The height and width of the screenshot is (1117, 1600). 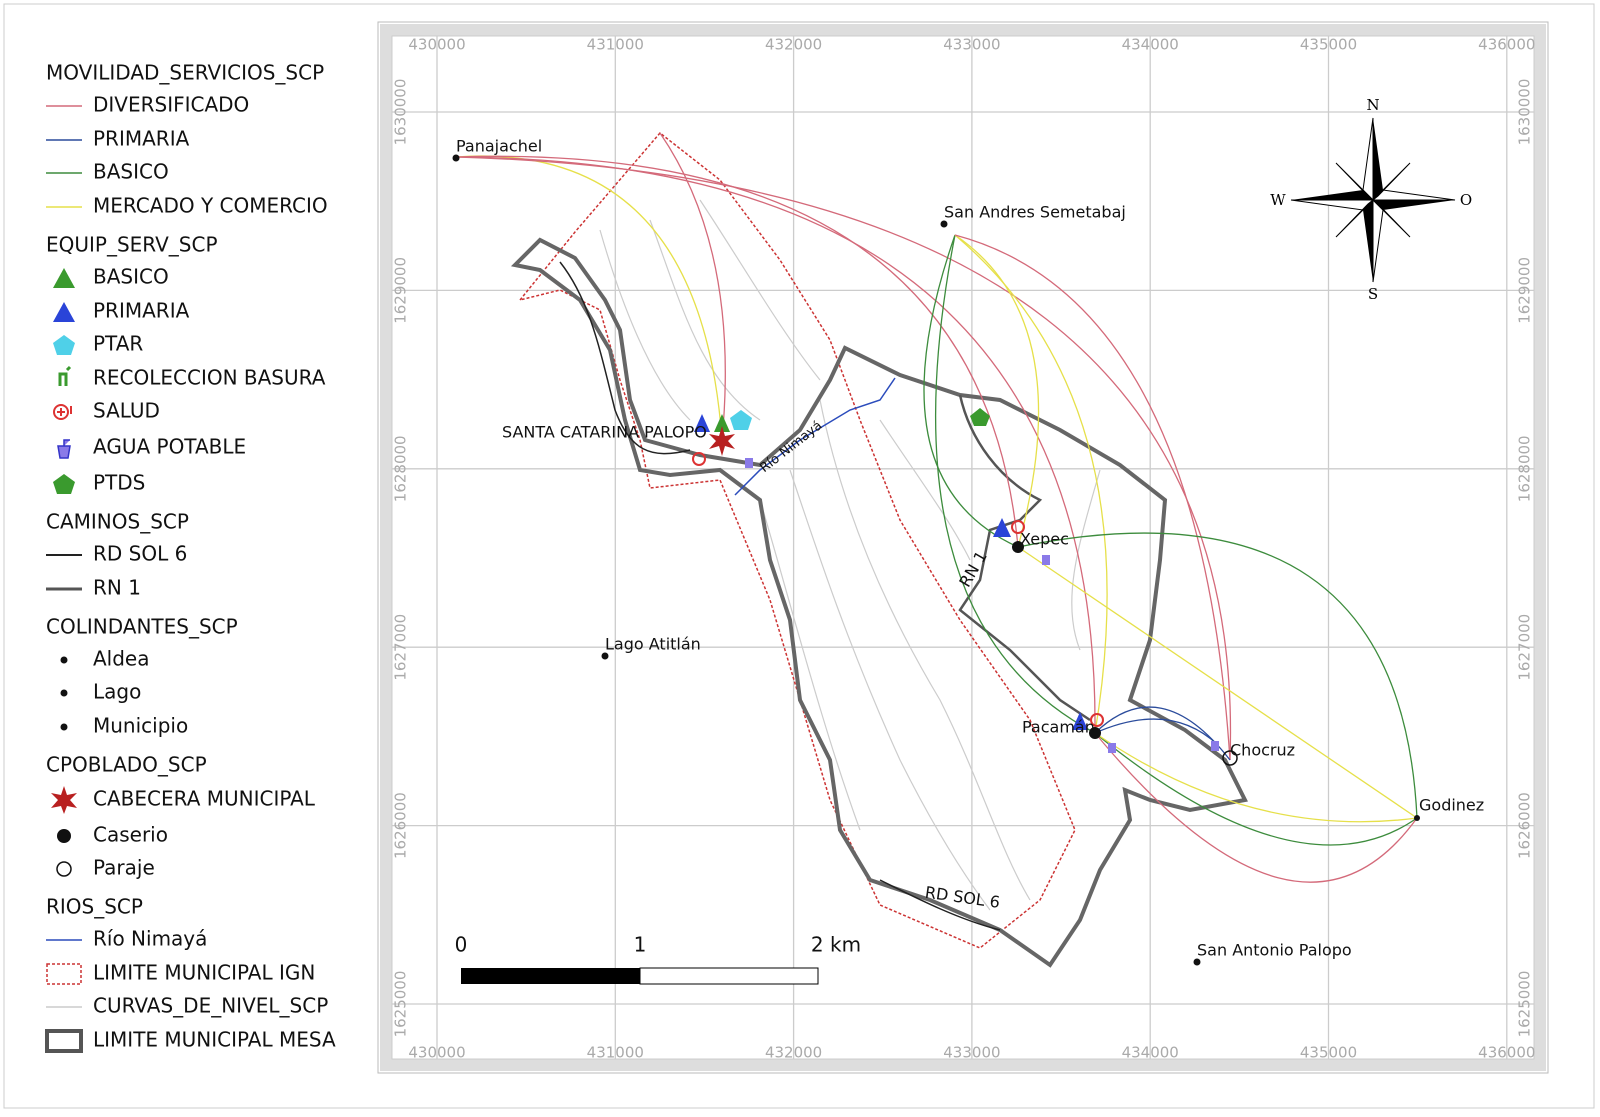 I want to click on legend-item: CURVAS_DE_NIVEL_SCP, so click(x=210, y=1006).